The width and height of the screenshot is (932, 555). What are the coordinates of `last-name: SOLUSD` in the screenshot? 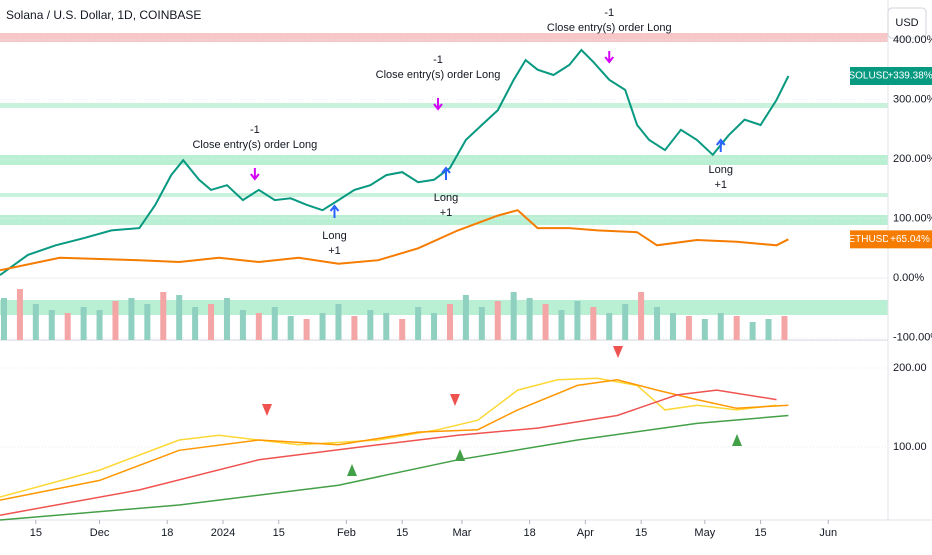 It's located at (868, 76).